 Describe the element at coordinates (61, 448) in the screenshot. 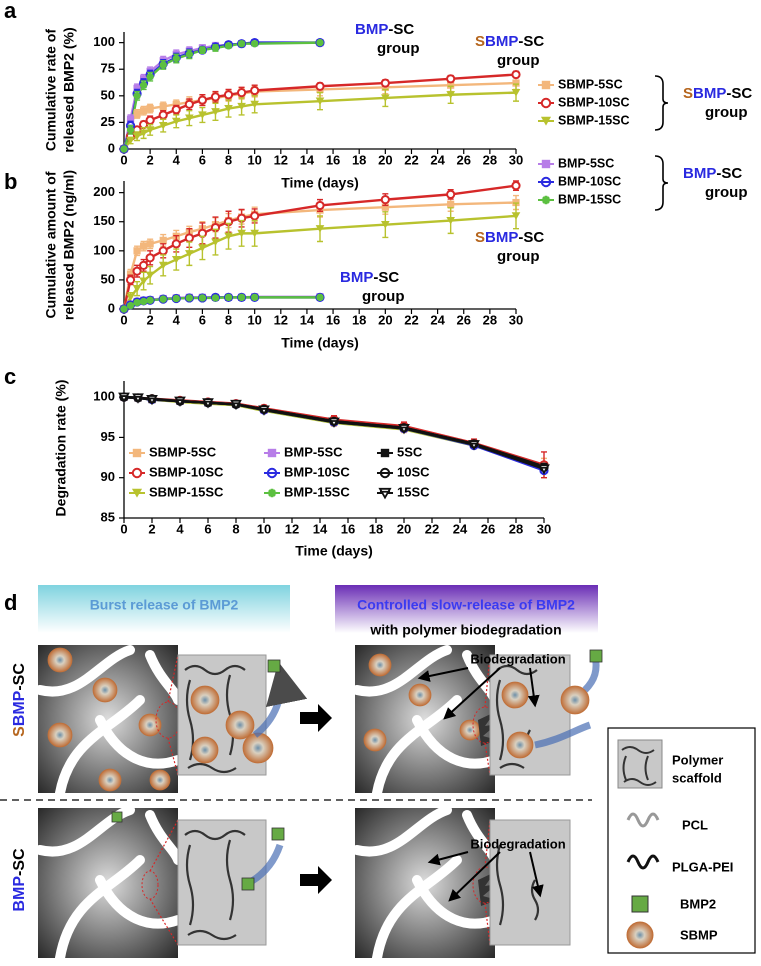

I see `y-axis-title: Degradation rate (%)` at that location.